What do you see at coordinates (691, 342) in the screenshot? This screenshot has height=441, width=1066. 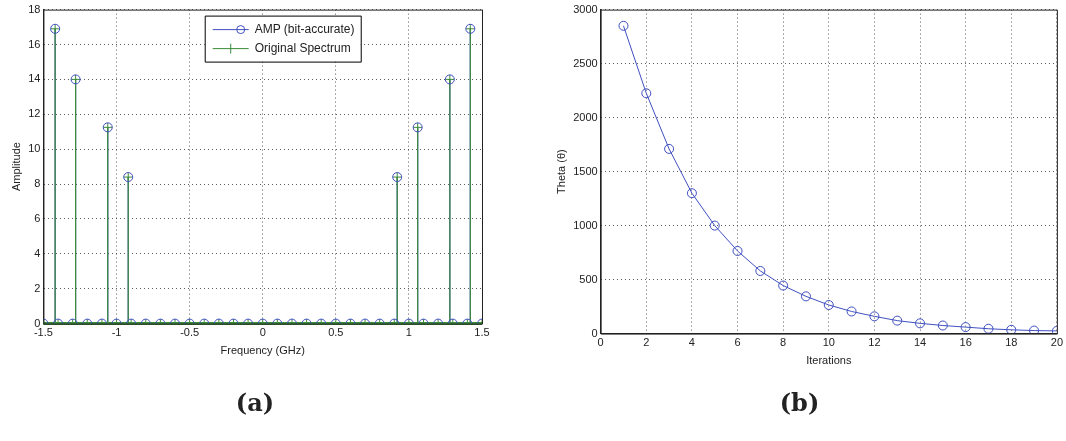 I see `x-tick-label: 4` at bounding box center [691, 342].